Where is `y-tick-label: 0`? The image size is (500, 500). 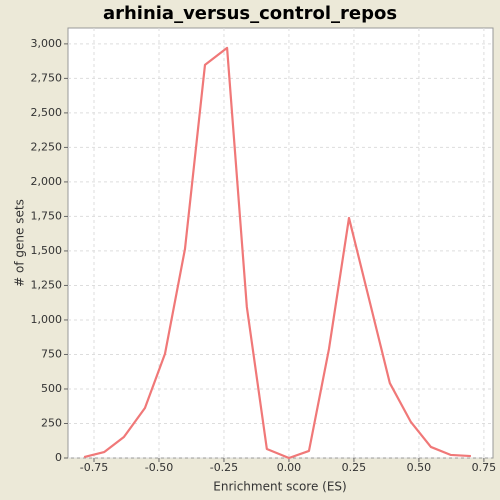
y-tick-label: 0 is located at coordinates (58, 457).